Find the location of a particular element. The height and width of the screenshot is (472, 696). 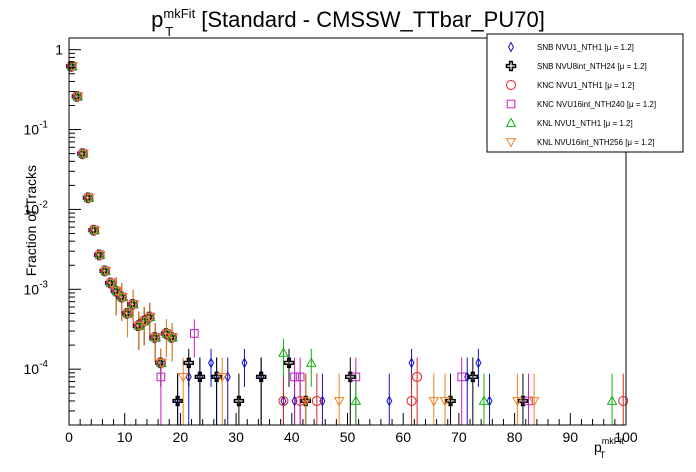

legend-label: SNB NVU8int_NTH24 [μ = 1.2] is located at coordinates (592, 66).